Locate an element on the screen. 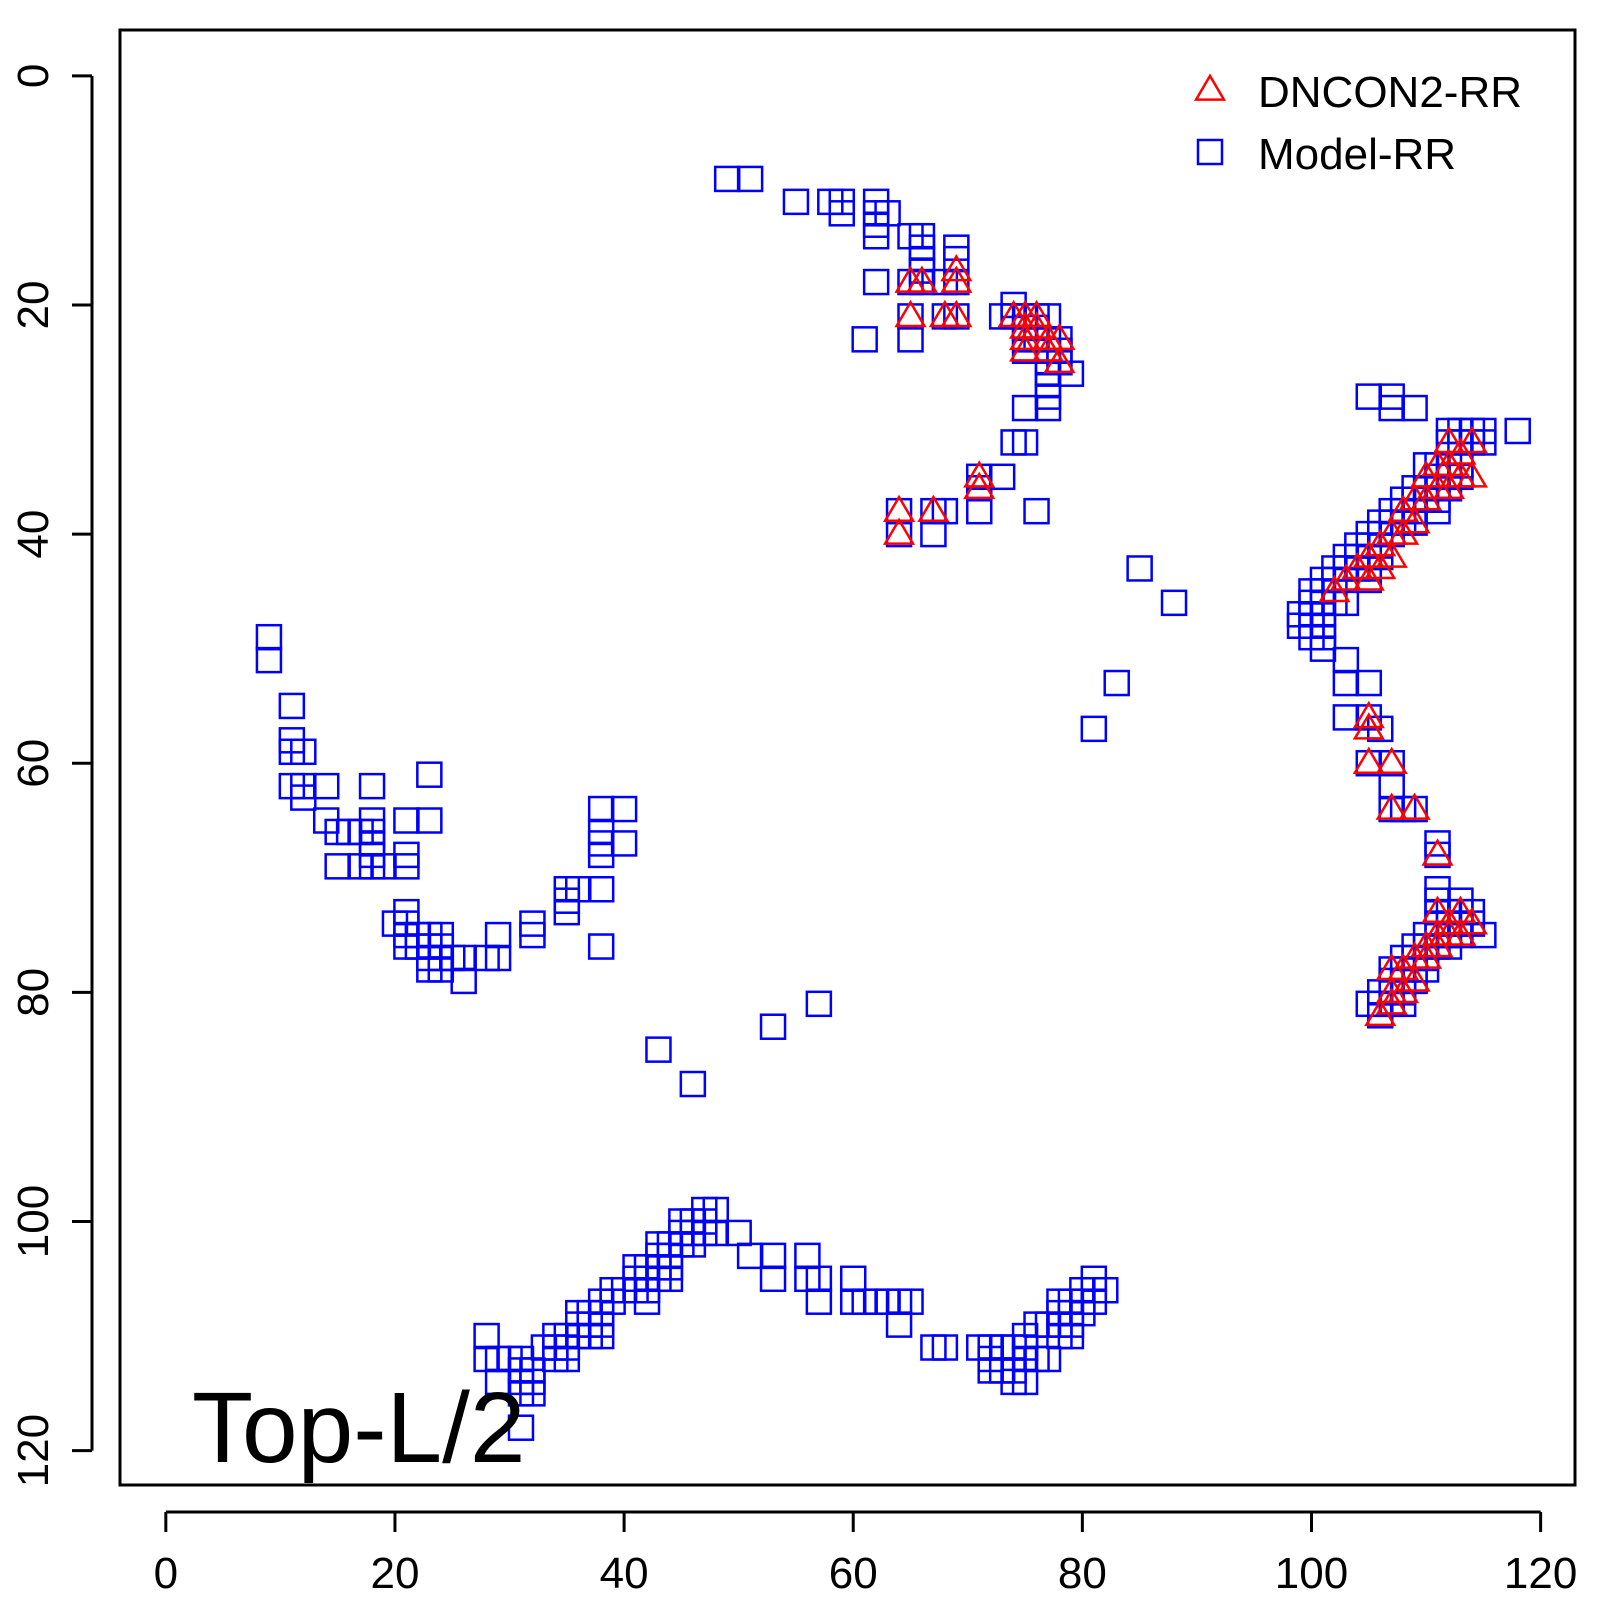 The image size is (1600, 1600). legend-label: Model-RR is located at coordinates (1357, 154).